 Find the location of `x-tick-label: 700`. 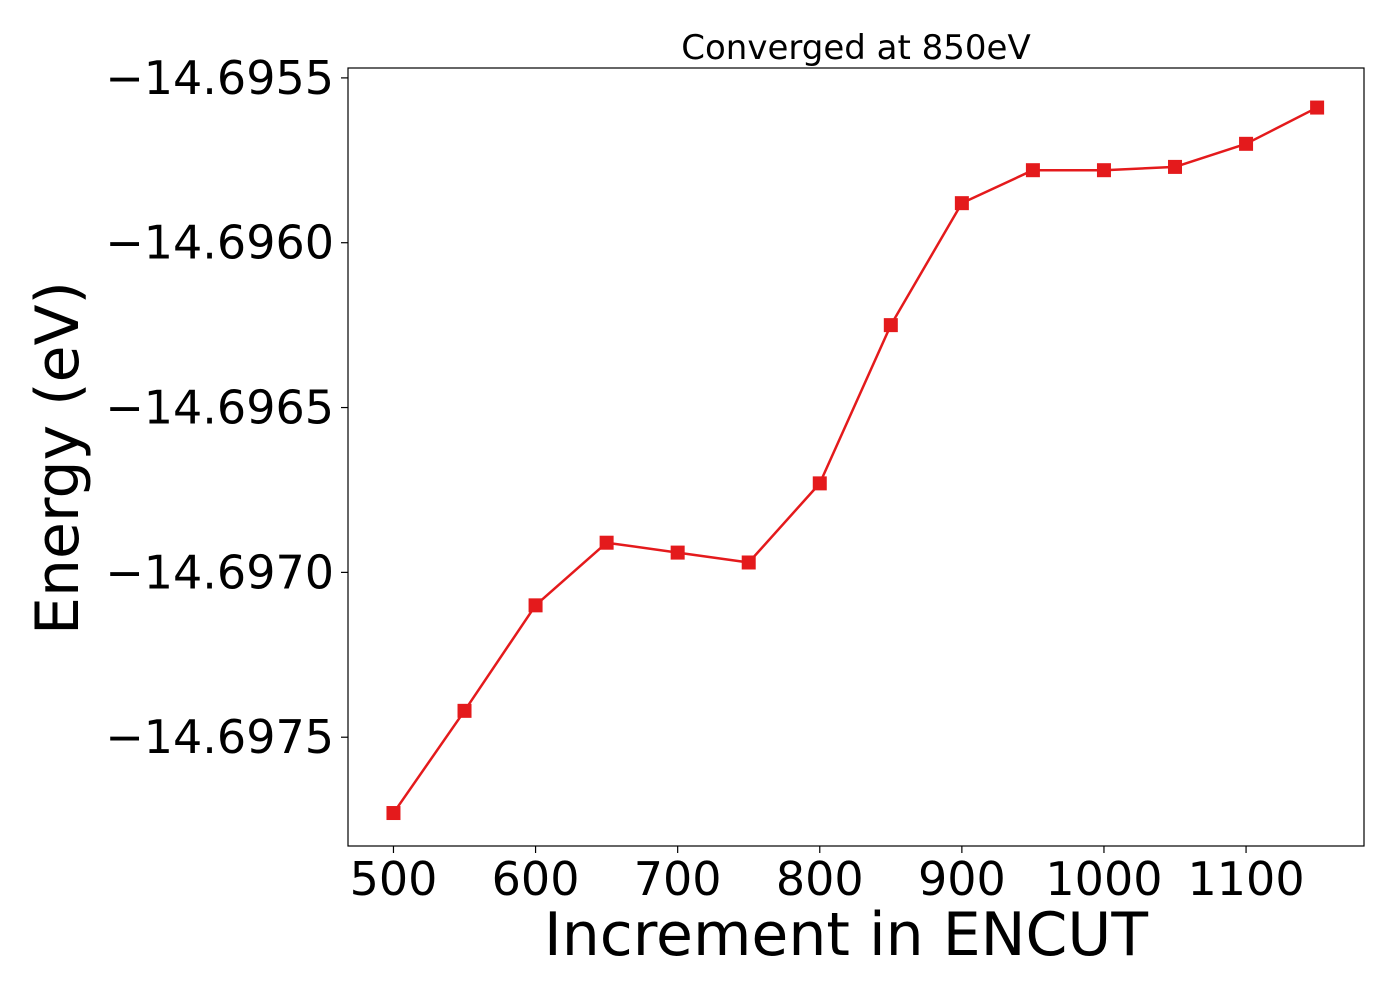

x-tick-label: 700 is located at coordinates (678, 879).